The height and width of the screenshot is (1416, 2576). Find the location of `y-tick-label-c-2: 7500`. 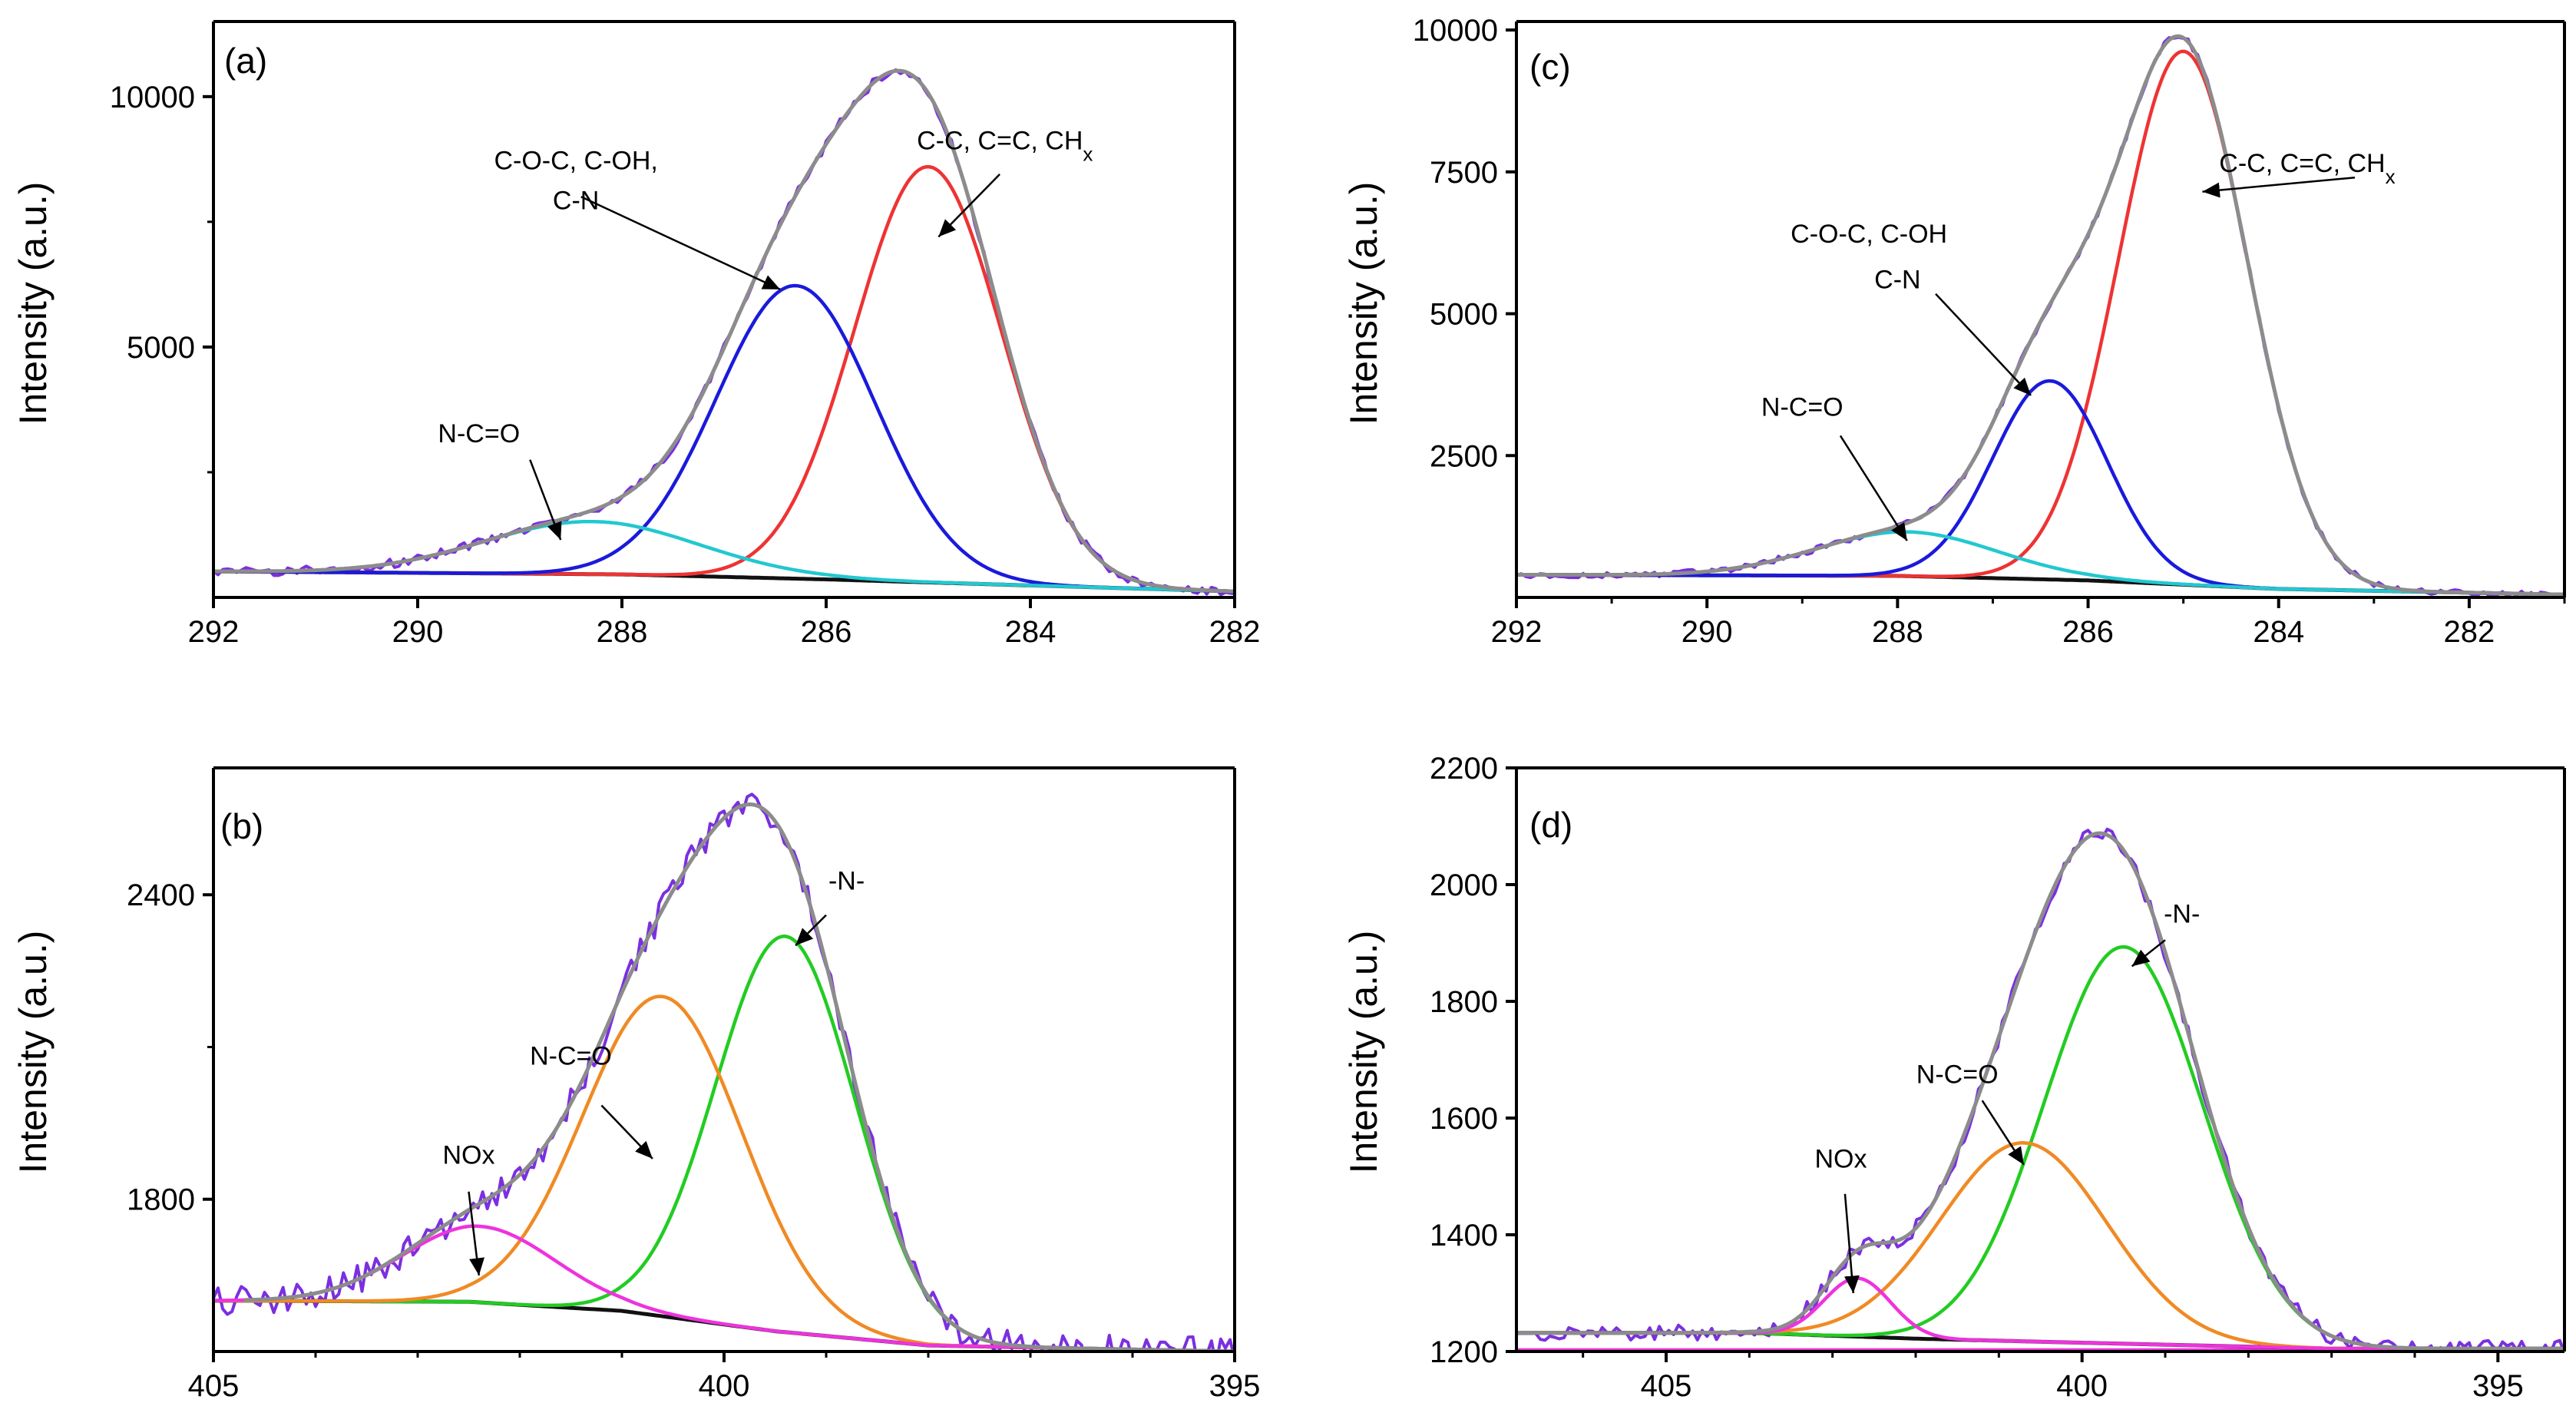

y-tick-label-c-2: 7500 is located at coordinates (1464, 173).